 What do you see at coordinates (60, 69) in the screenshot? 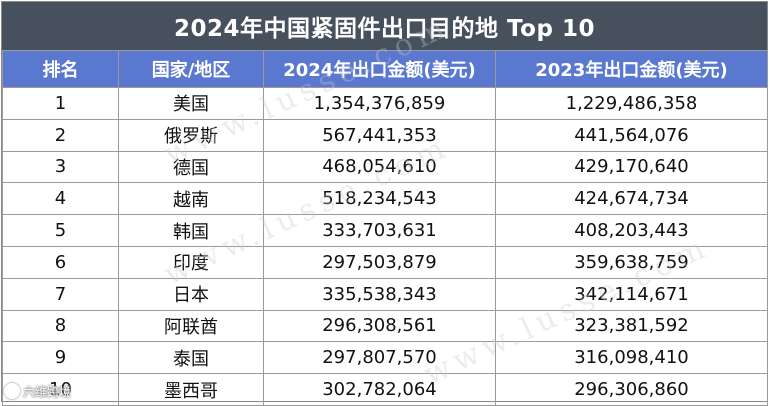
I see `column-header-rank: 排名` at bounding box center [60, 69].